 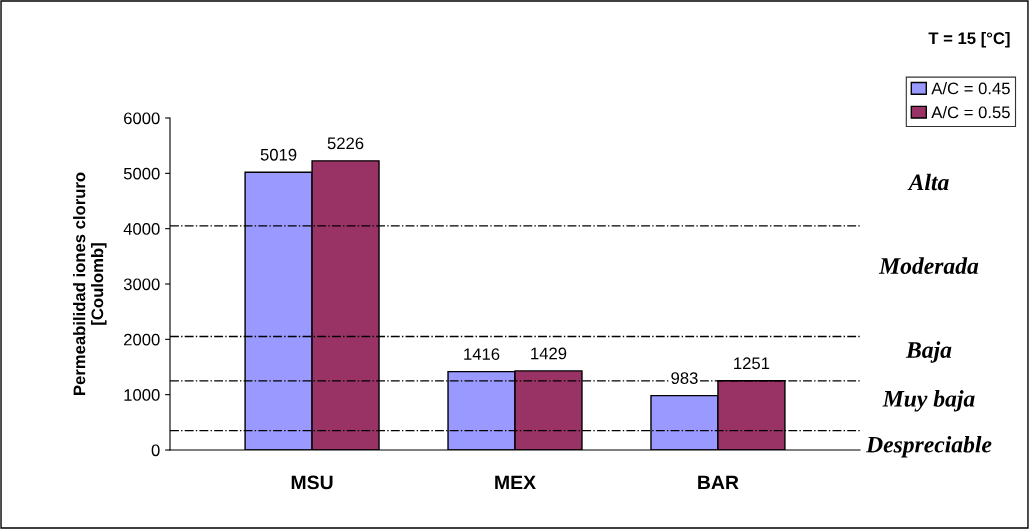 What do you see at coordinates (278, 154) in the screenshot?
I see `data-label: 5019` at bounding box center [278, 154].